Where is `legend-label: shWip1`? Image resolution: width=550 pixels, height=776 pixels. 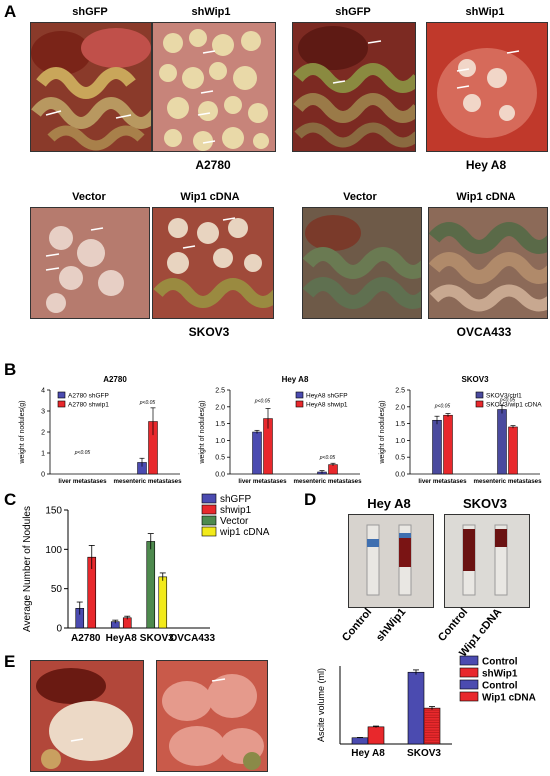
legend-label: shWip1 is located at coordinates (500, 674).